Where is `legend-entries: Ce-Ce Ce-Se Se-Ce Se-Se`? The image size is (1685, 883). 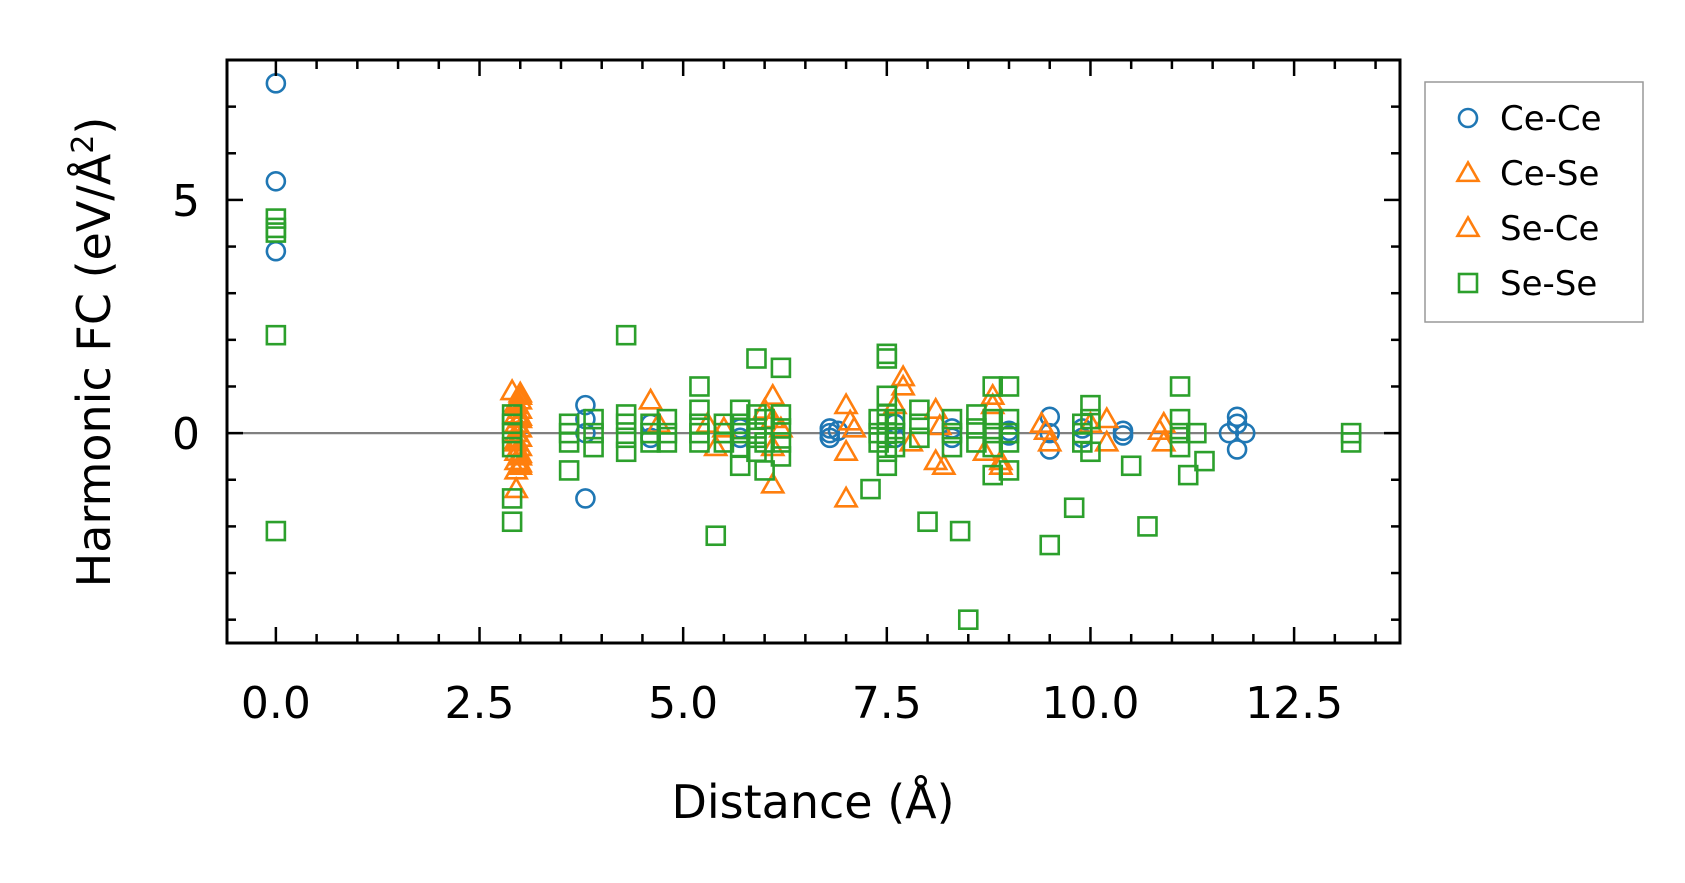
legend-entries: Ce-Ce Ce-Se Se-Ce Se-Se is located at coordinates (1528, 201).